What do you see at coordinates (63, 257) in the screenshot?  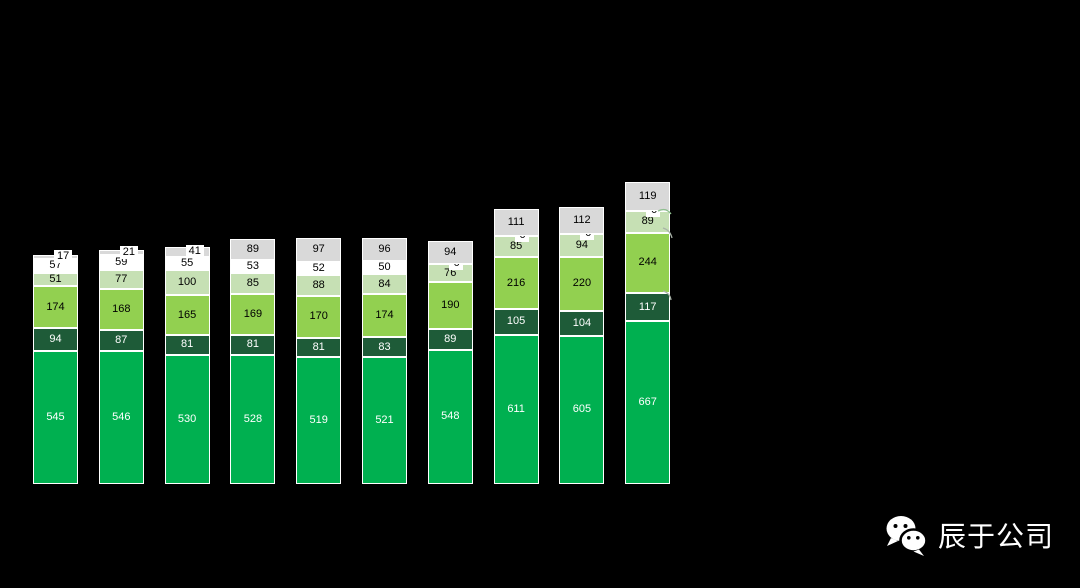 I see `segment-value-label: 17` at bounding box center [63, 257].